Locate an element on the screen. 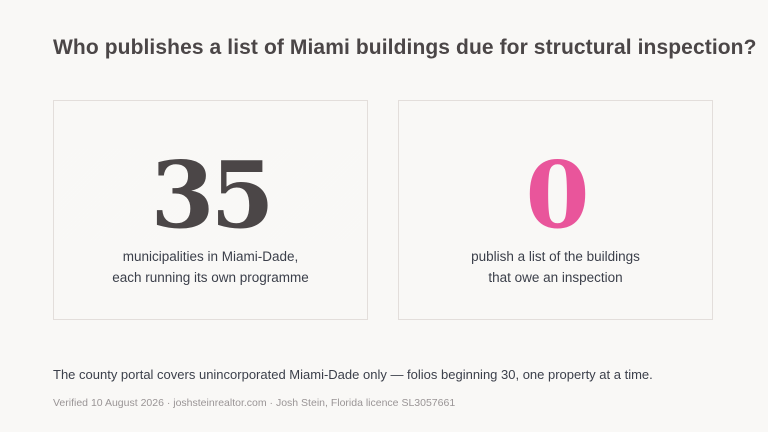 The image size is (768, 432). stat-value-published-lists: 0 is located at coordinates (557, 195).